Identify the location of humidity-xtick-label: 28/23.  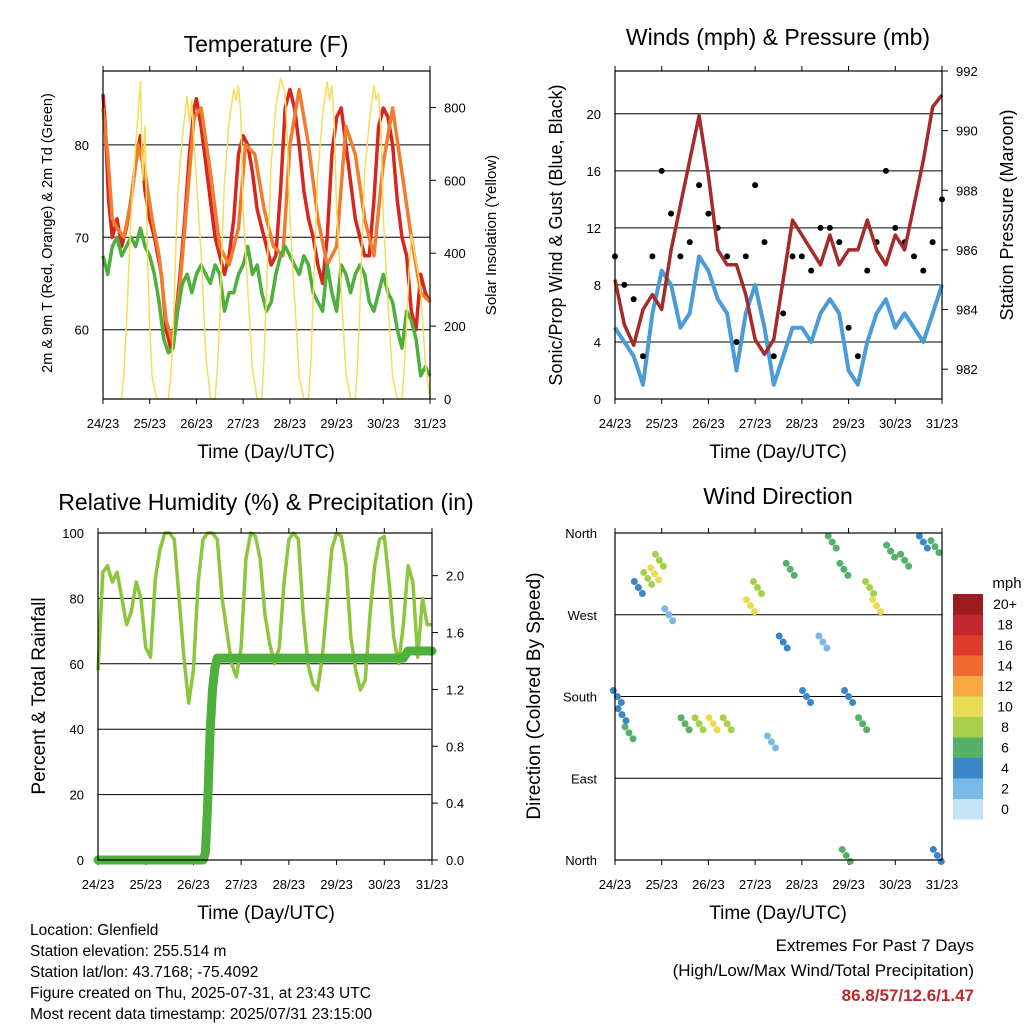
(289, 884).